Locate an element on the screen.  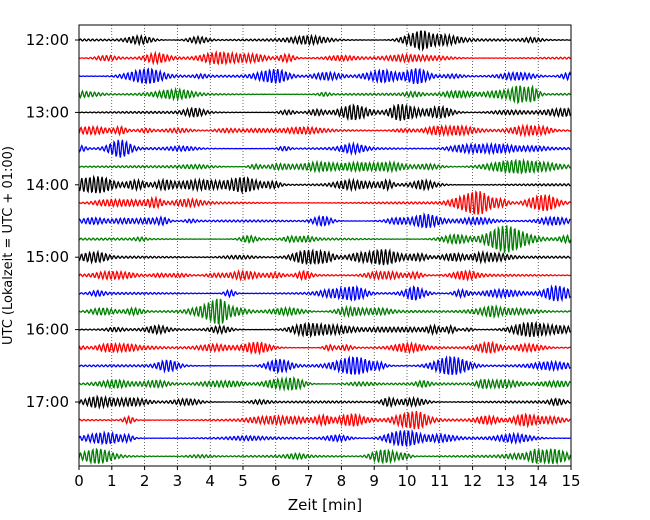
y-tick-label: 15:00 is located at coordinates (47, 257).